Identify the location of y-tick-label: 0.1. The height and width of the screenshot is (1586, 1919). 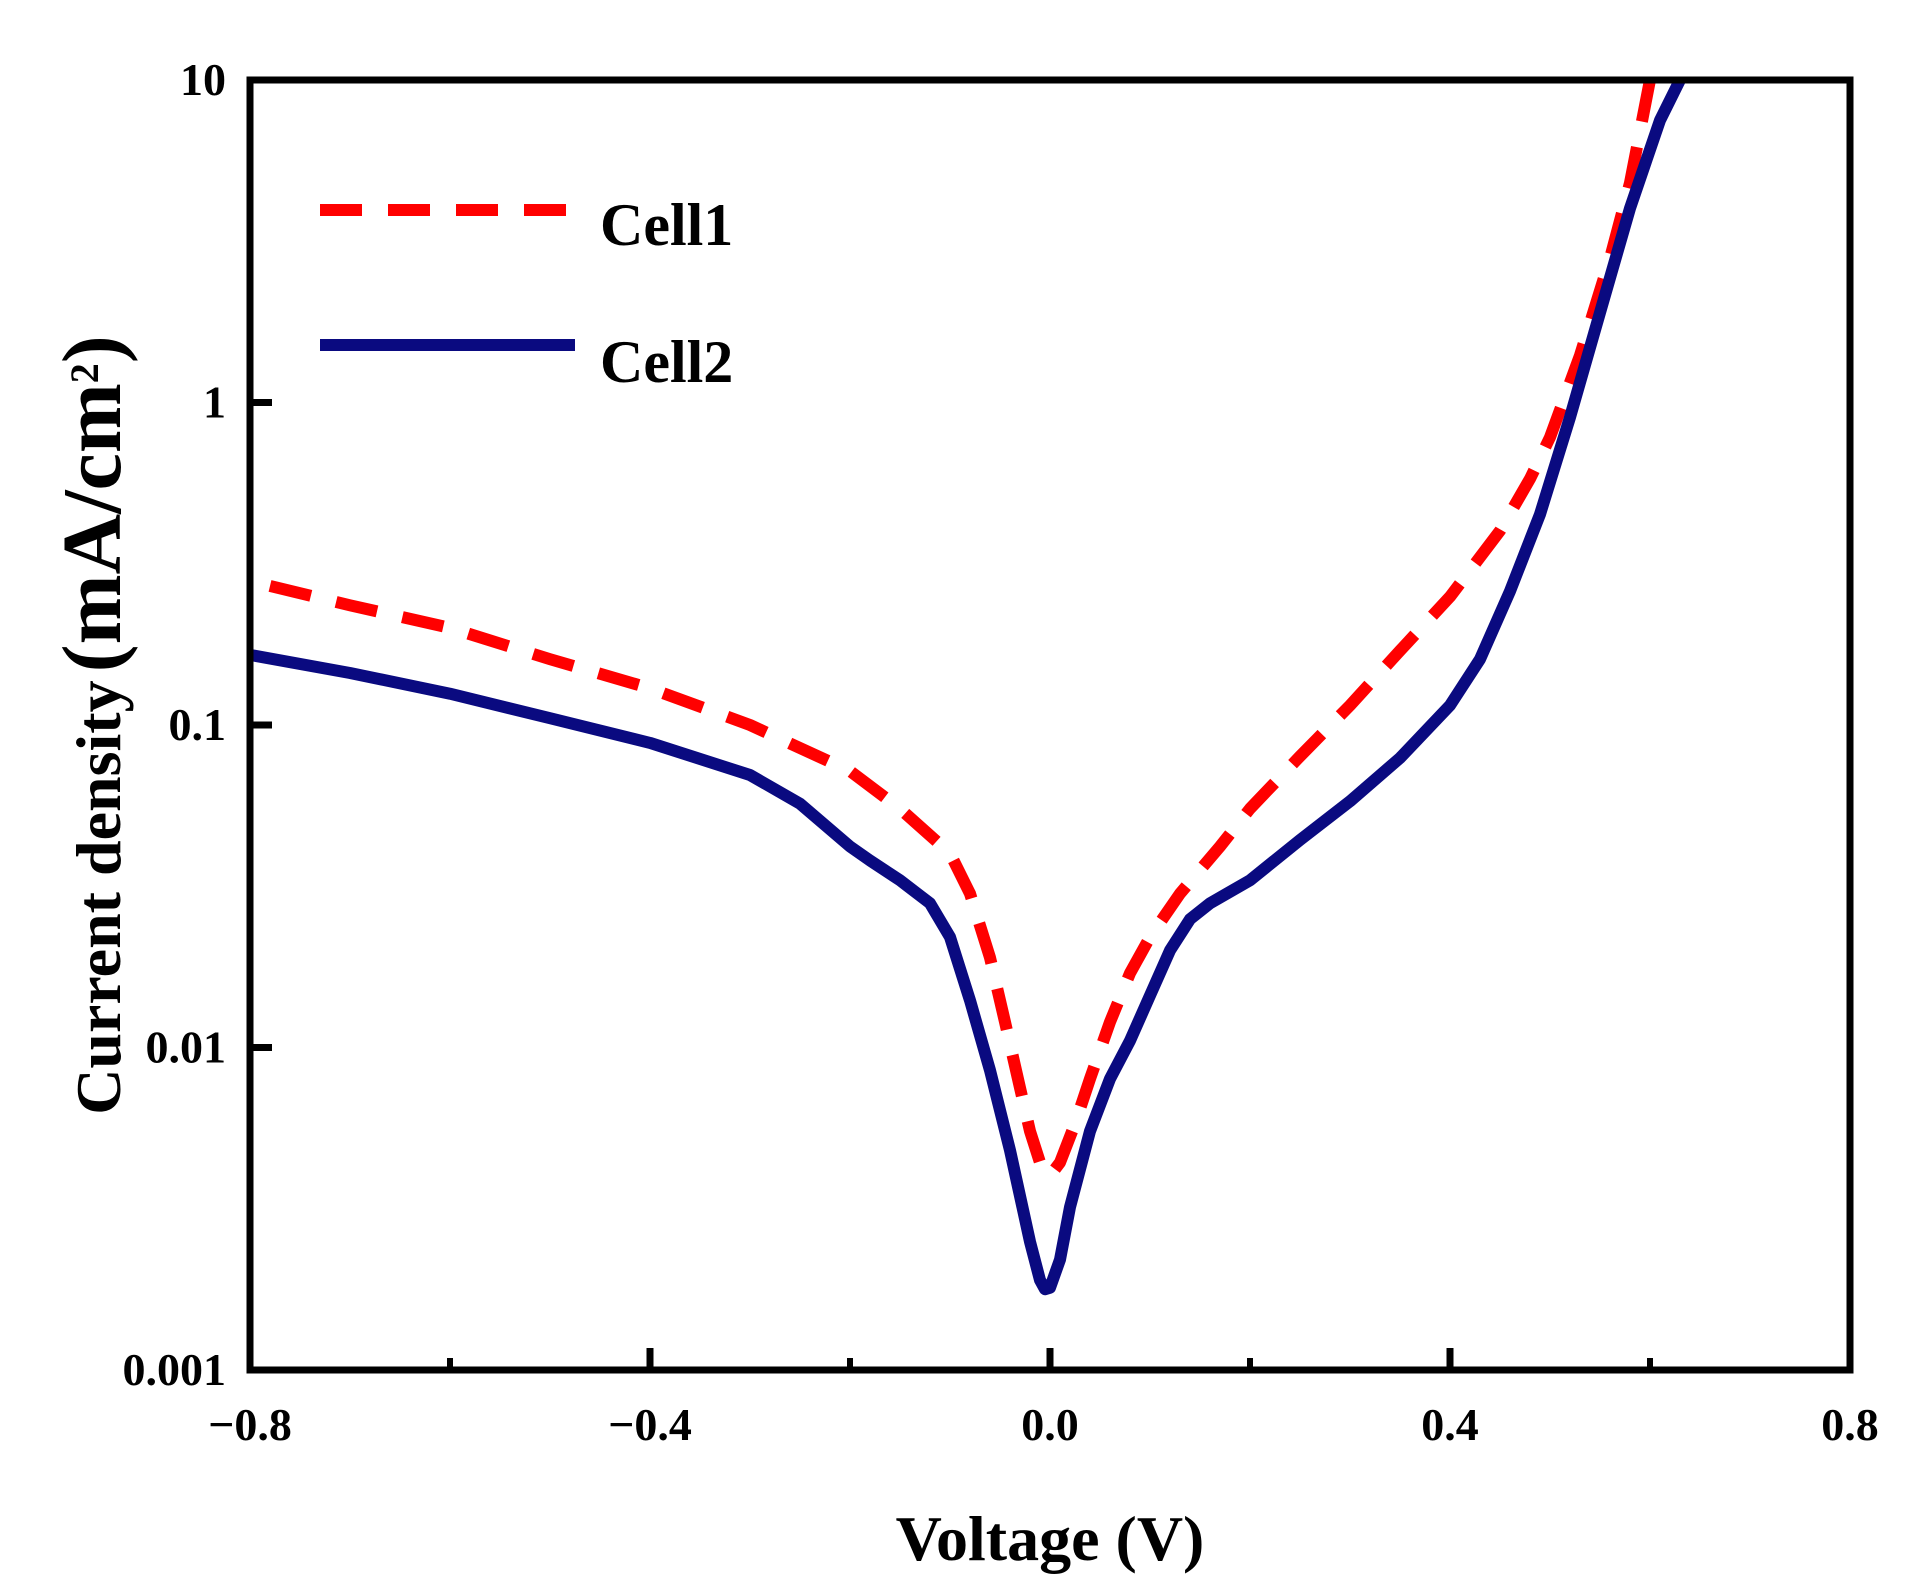
(198, 724).